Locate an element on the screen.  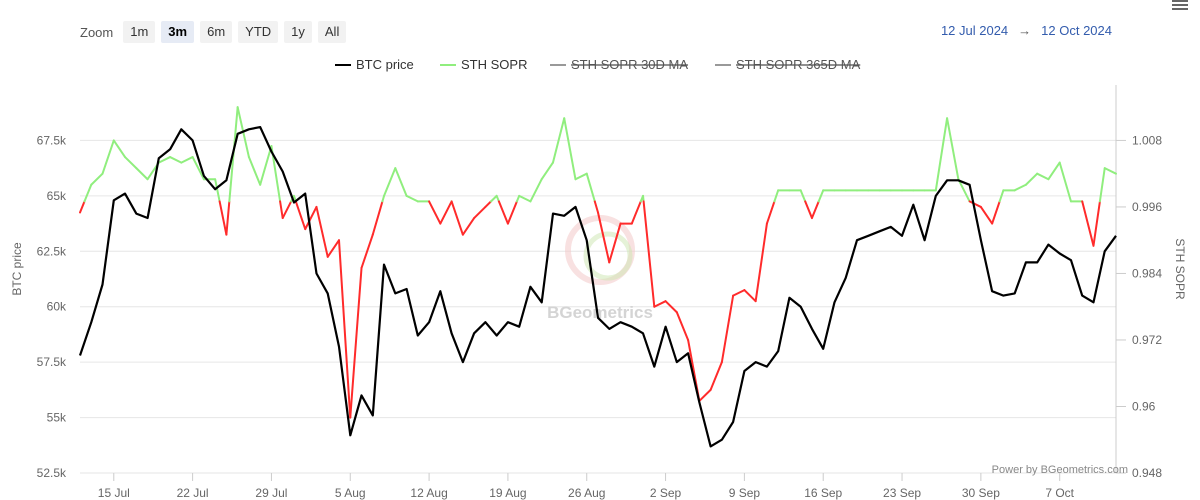
legend-item: STH SOPR 30D MA is located at coordinates (629, 64).